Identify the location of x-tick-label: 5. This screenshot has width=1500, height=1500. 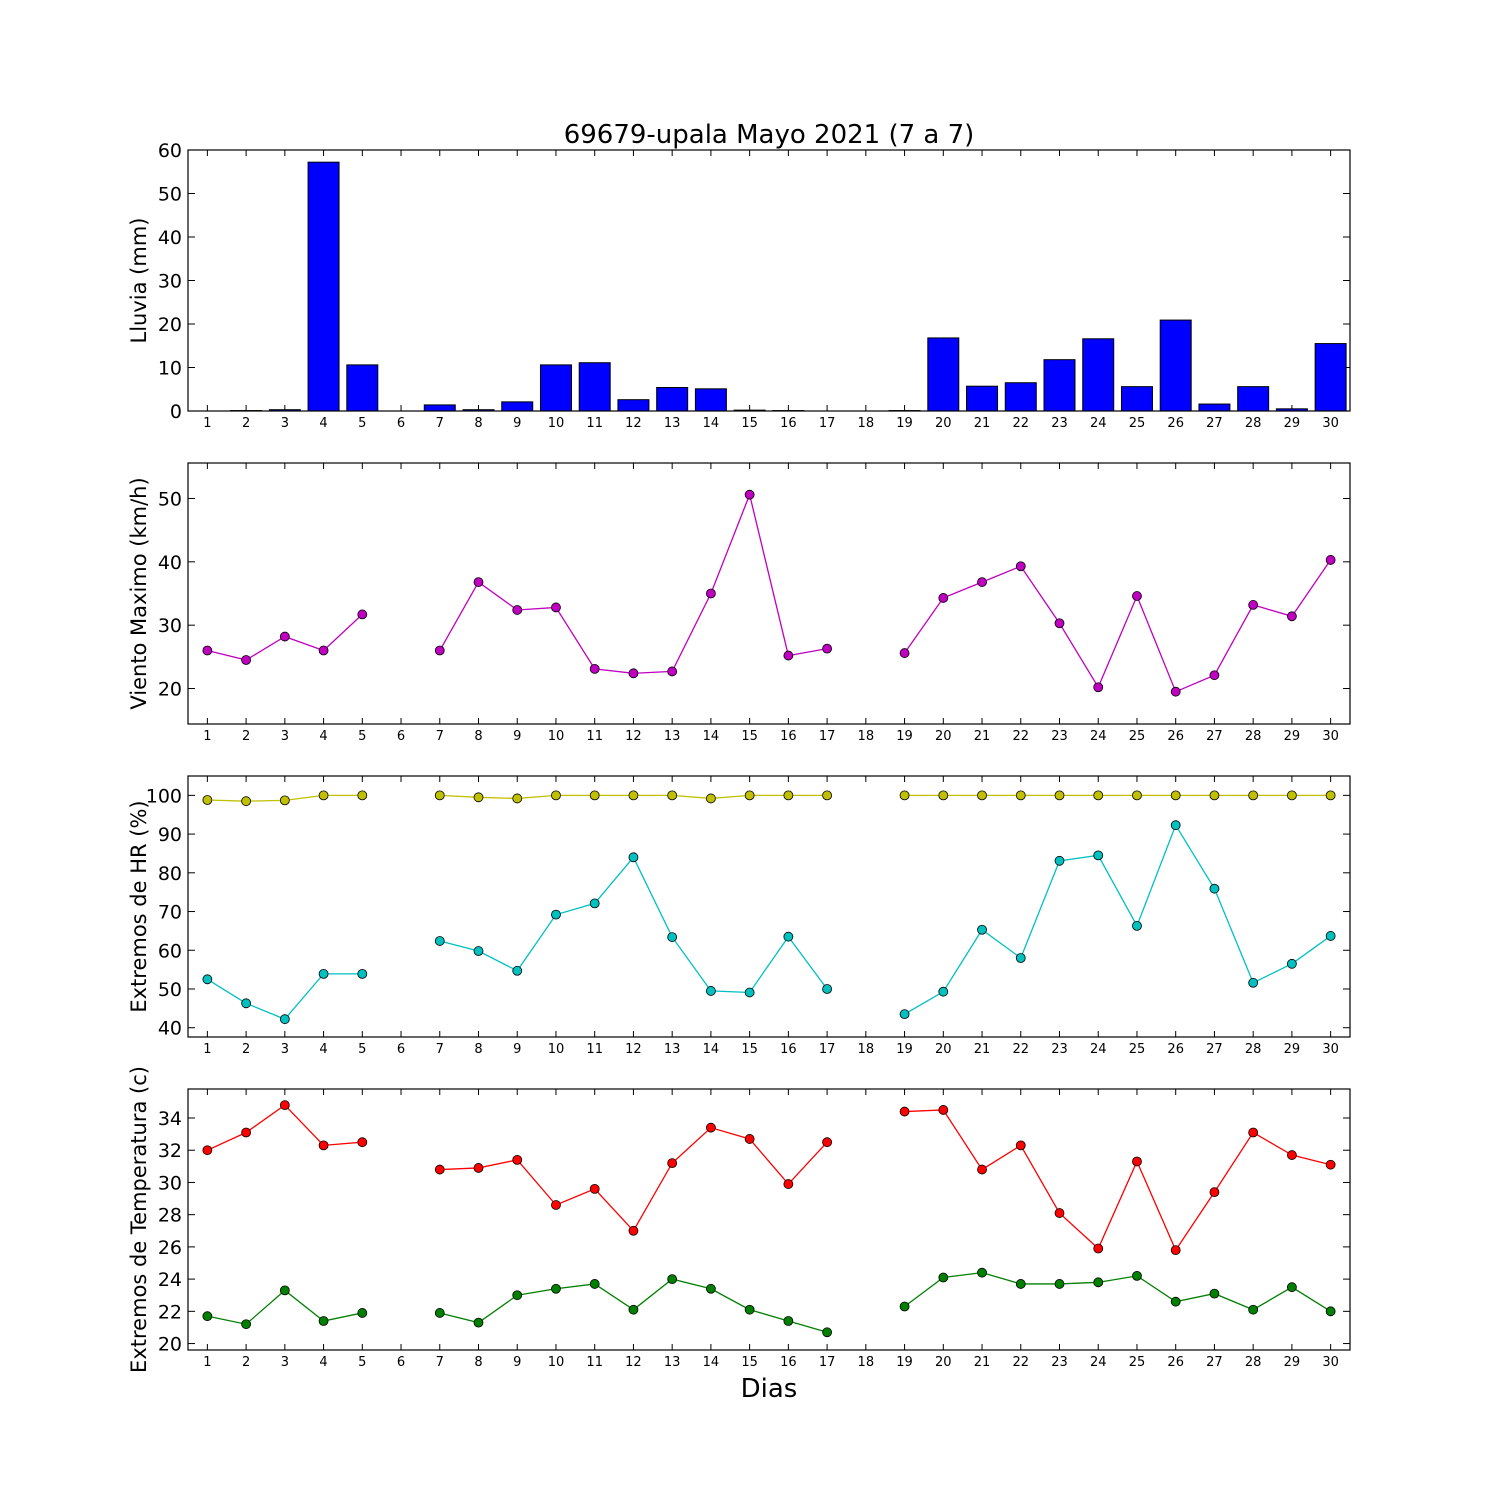
(362, 736).